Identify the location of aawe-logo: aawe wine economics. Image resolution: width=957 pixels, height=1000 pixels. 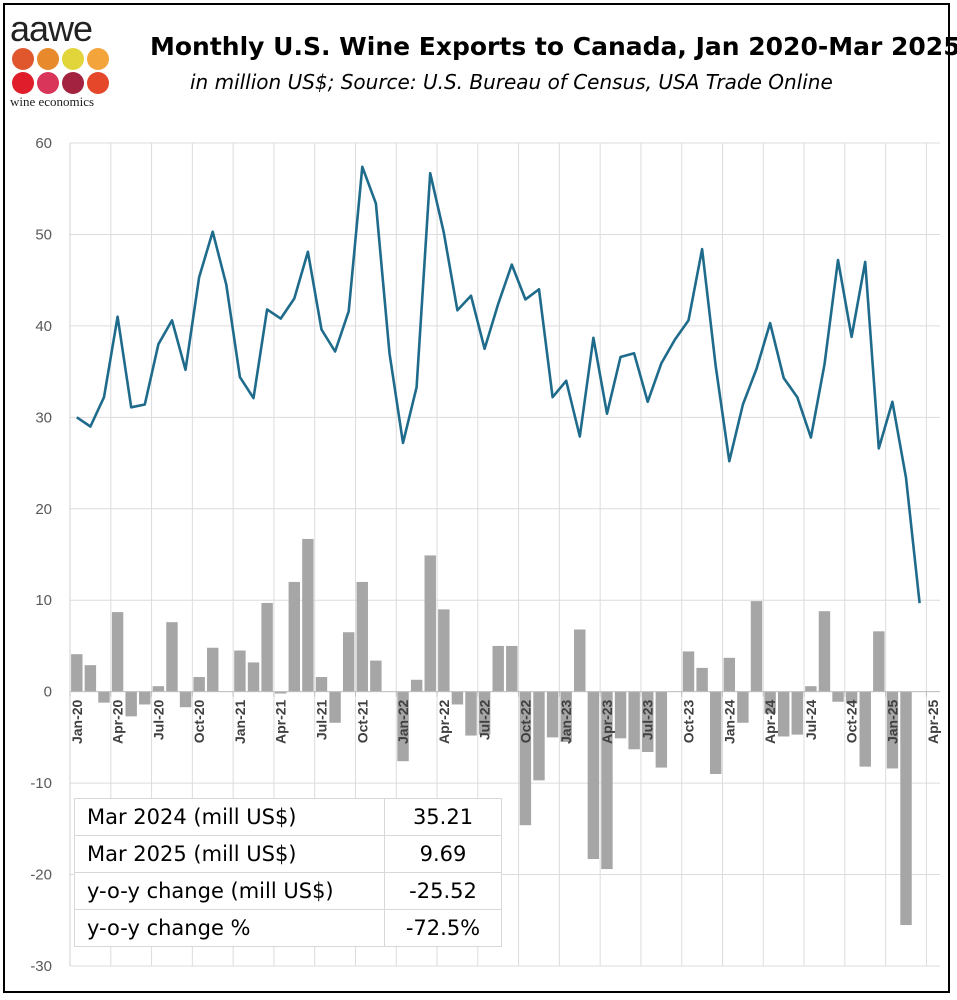
(65, 58).